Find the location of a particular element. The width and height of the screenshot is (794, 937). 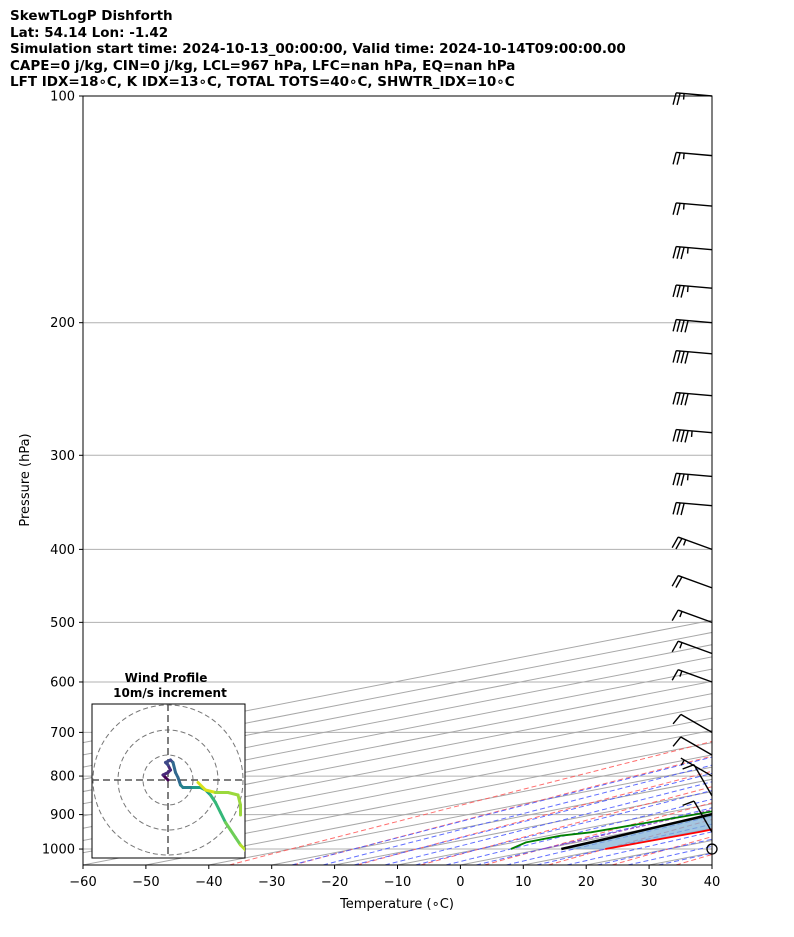

mixing-ratio-line is located at coordinates (627, 829).